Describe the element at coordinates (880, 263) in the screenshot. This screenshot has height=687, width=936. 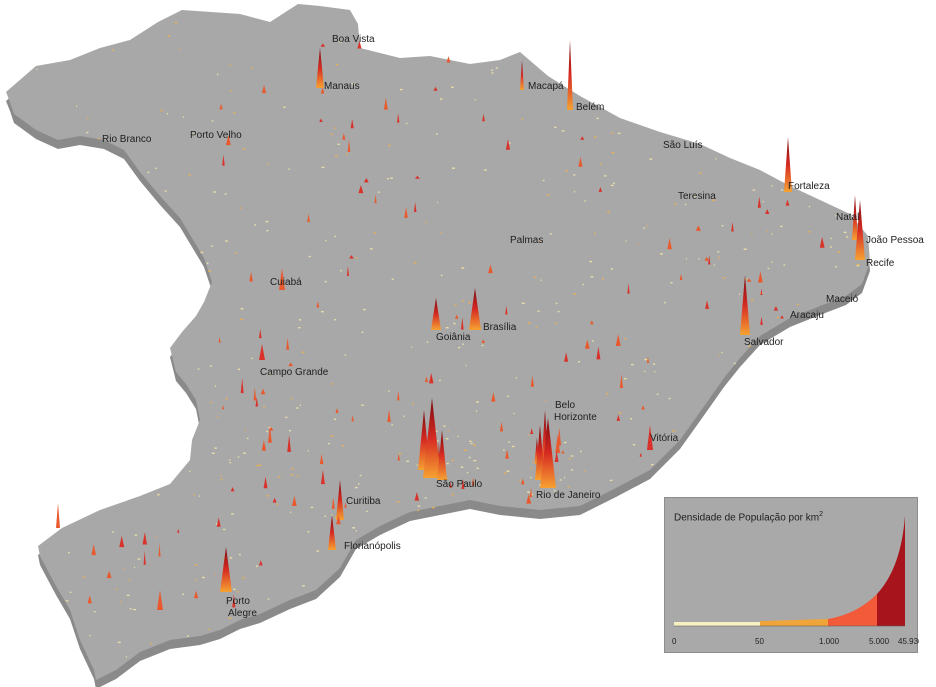
I see `city-label-recife: Recife` at that location.